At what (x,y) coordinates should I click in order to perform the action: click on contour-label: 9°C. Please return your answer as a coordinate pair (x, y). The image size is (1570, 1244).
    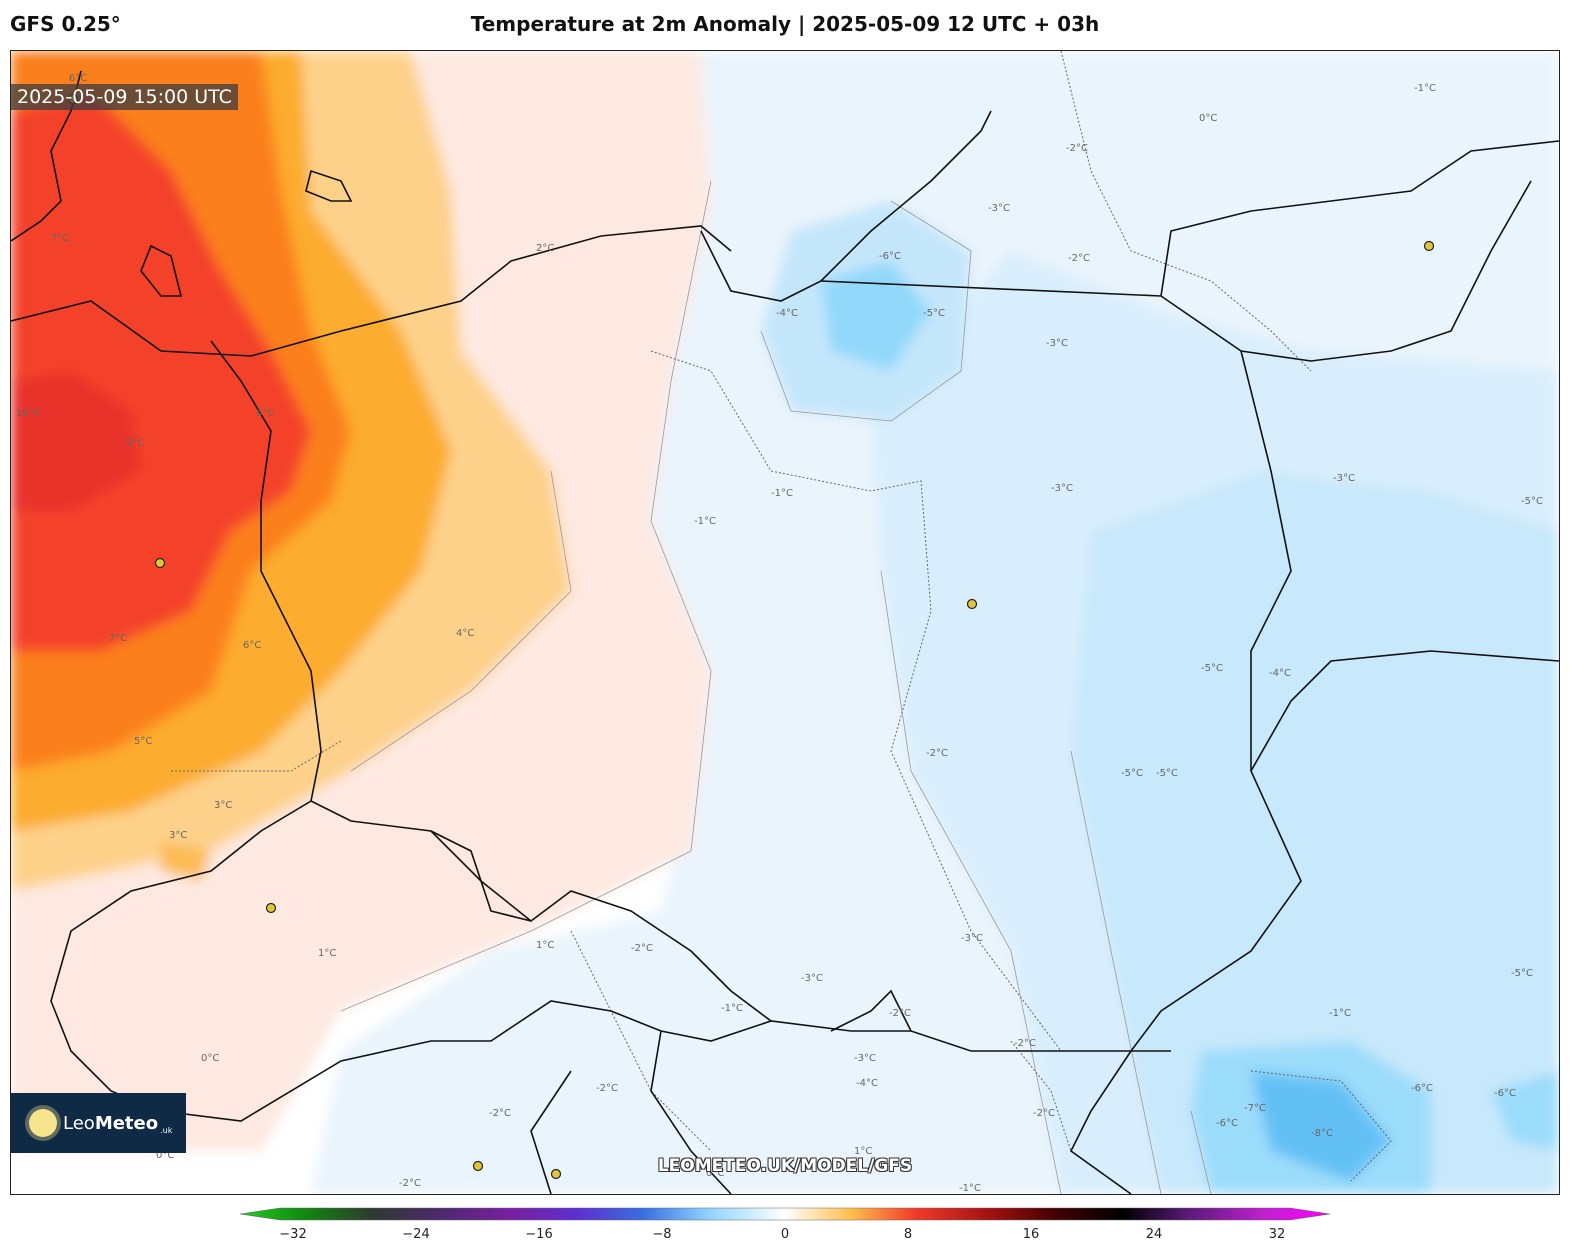
    Looking at the image, I should click on (135, 443).